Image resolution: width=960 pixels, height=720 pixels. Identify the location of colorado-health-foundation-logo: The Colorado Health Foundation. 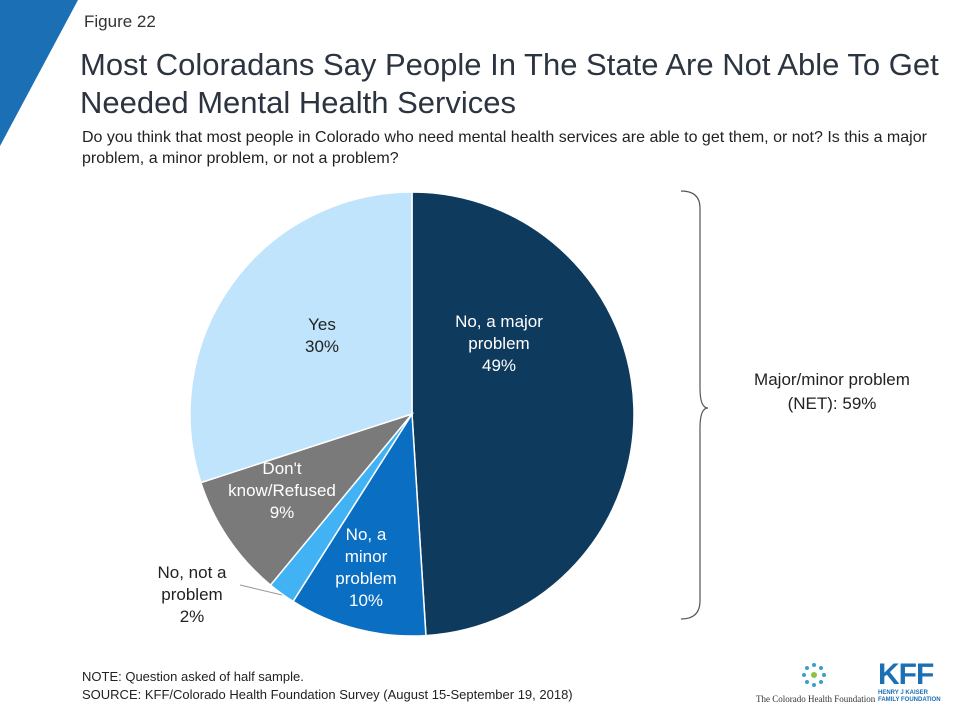
(816, 685).